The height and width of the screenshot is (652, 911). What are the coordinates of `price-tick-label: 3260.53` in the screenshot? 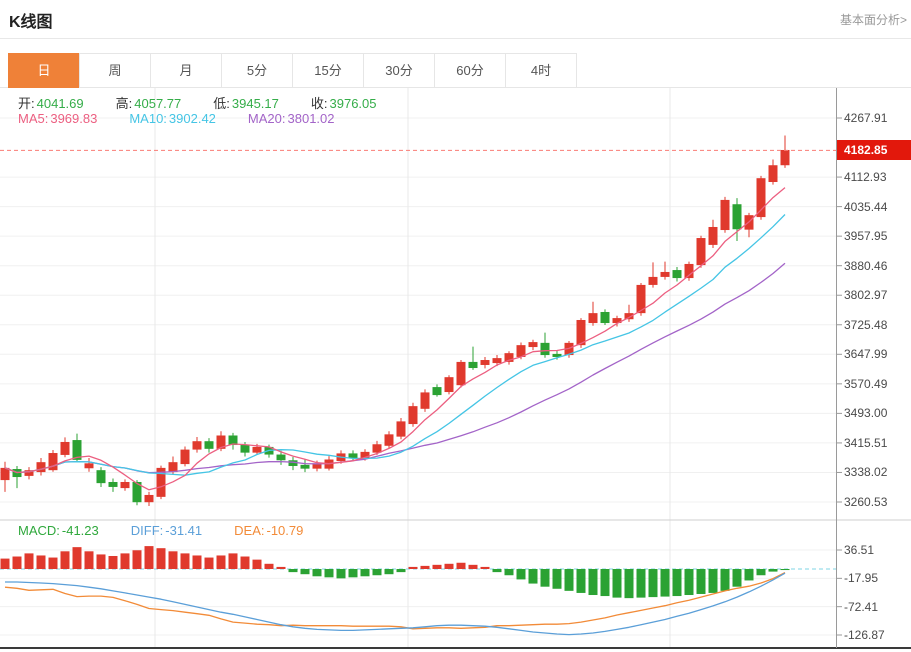 It's located at (866, 501).